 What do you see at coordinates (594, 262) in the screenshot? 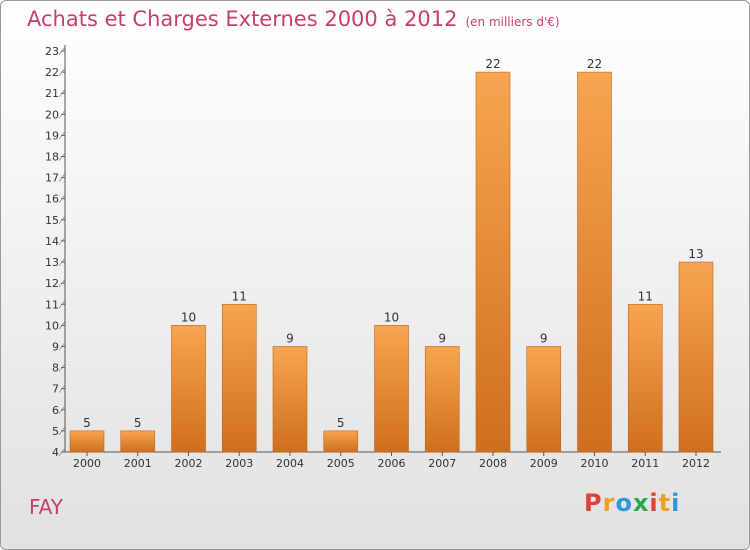
I see `bar-2010` at bounding box center [594, 262].